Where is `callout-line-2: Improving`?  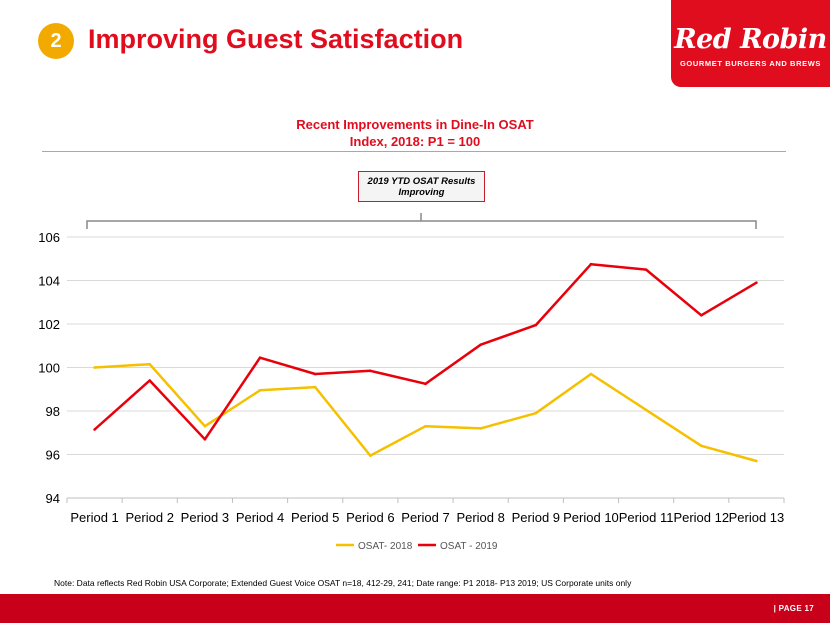 callout-line-2: Improving is located at coordinates (421, 192).